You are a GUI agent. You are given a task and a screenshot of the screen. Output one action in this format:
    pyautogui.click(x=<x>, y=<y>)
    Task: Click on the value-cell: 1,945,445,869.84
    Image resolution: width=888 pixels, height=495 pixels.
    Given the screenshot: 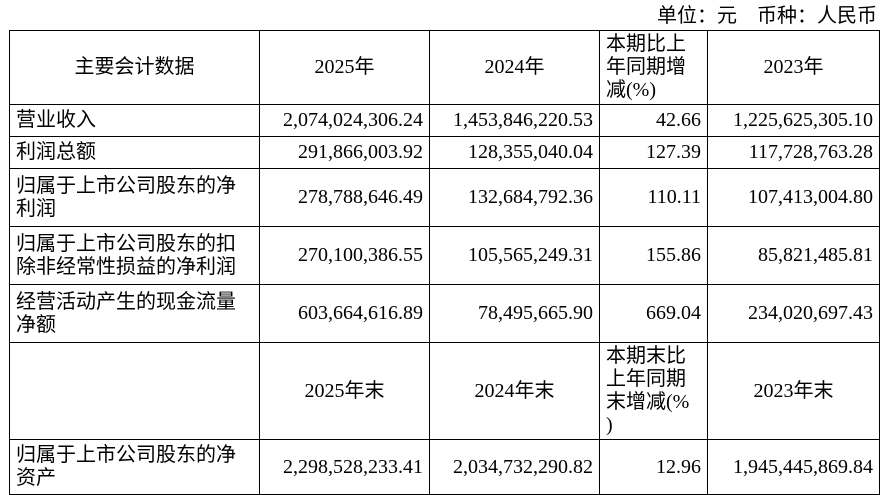 What is the action you would take?
    pyautogui.click(x=793, y=467)
    